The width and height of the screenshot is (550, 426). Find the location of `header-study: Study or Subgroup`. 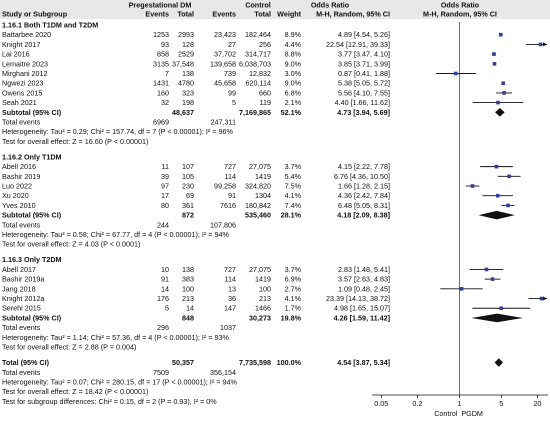

header-study: Study or Subgroup is located at coordinates (35, 14).